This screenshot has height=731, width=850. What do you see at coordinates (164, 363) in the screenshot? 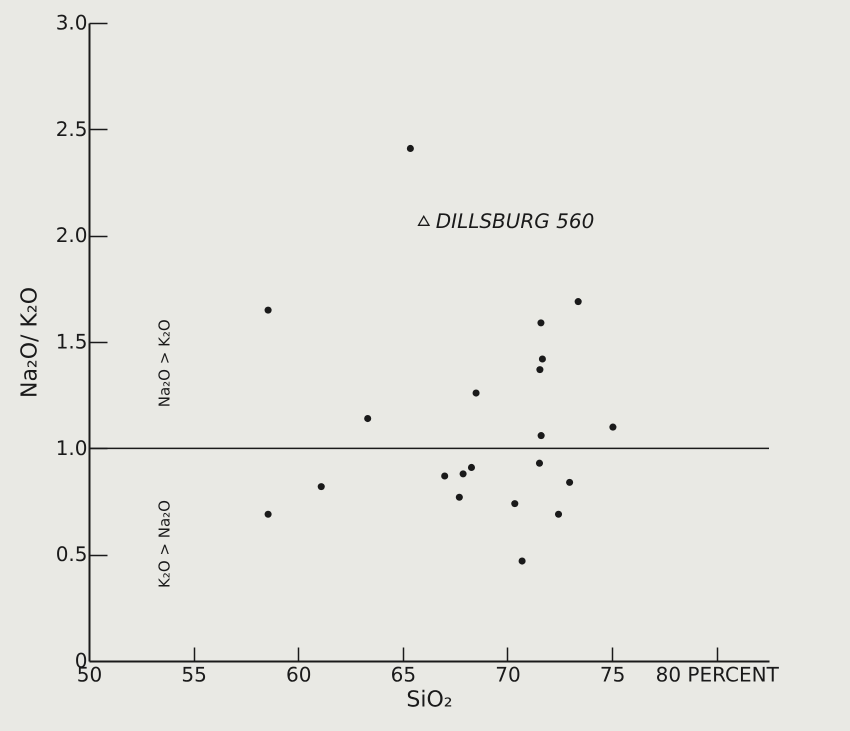
I see `annotation: Na₂O > K₂O` at bounding box center [164, 363].